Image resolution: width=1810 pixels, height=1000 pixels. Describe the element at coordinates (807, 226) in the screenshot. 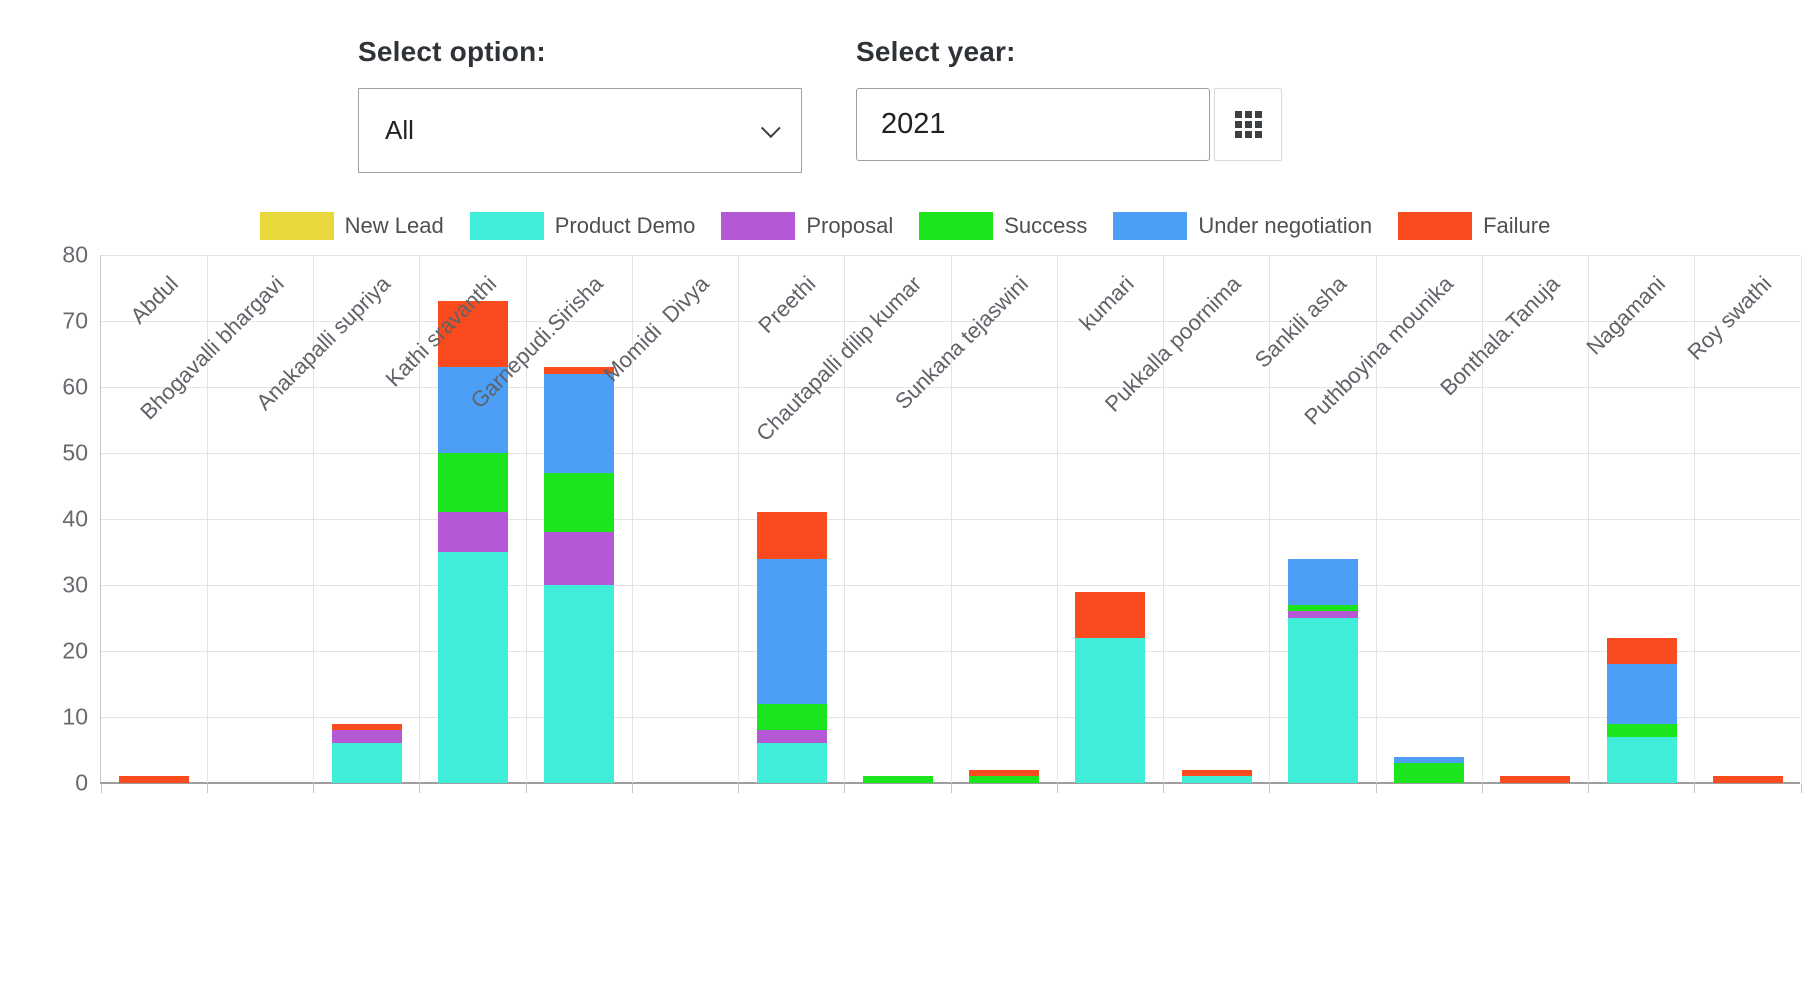

I see `legend-item: Proposal` at that location.